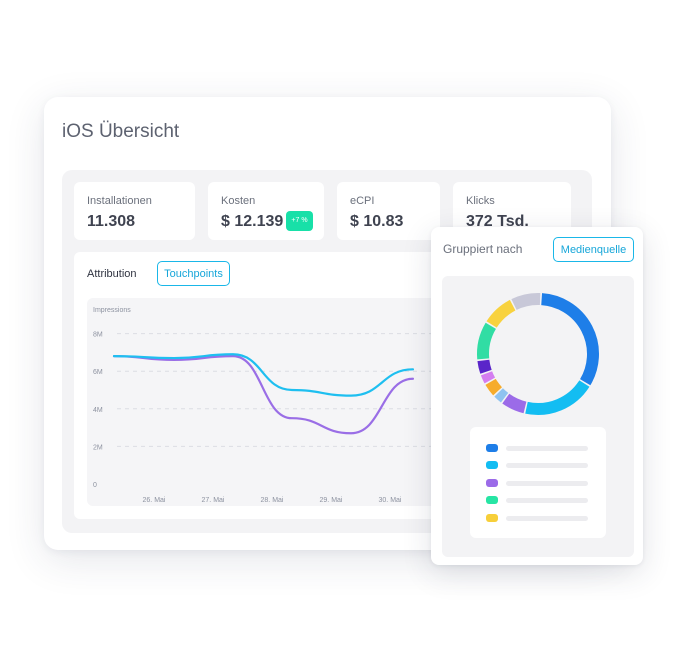 The height and width of the screenshot is (665, 686). Describe the element at coordinates (193, 273) in the screenshot. I see `touchpoints-button: Touchpoints` at that location.